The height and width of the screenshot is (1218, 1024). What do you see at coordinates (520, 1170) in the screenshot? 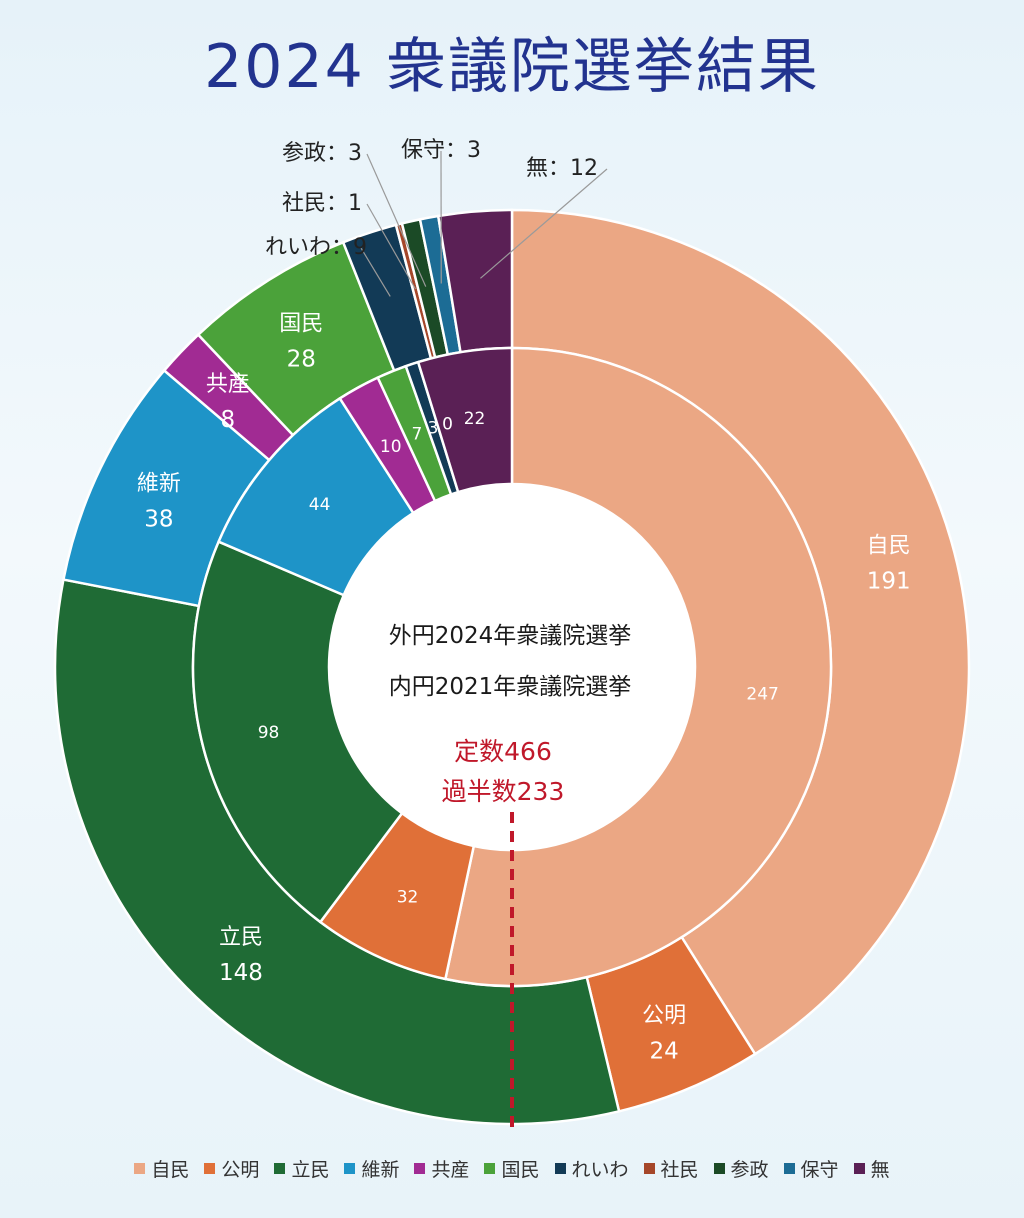
I see `legend-label: 国民` at bounding box center [520, 1170].